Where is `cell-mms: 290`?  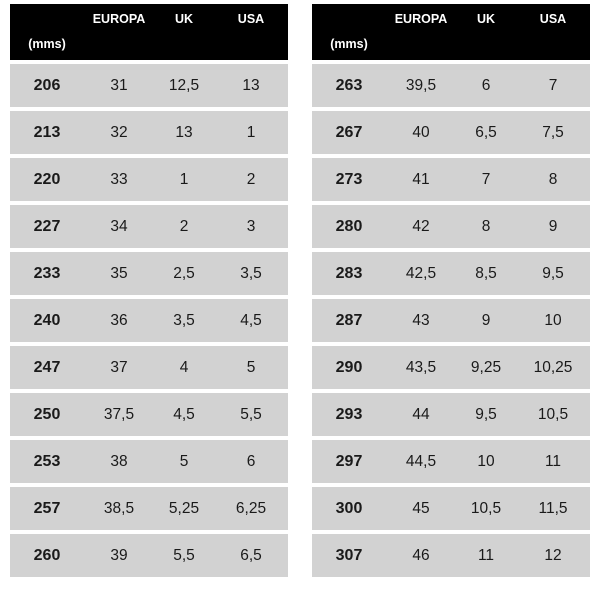
cell-mms: 290 is located at coordinates (349, 367).